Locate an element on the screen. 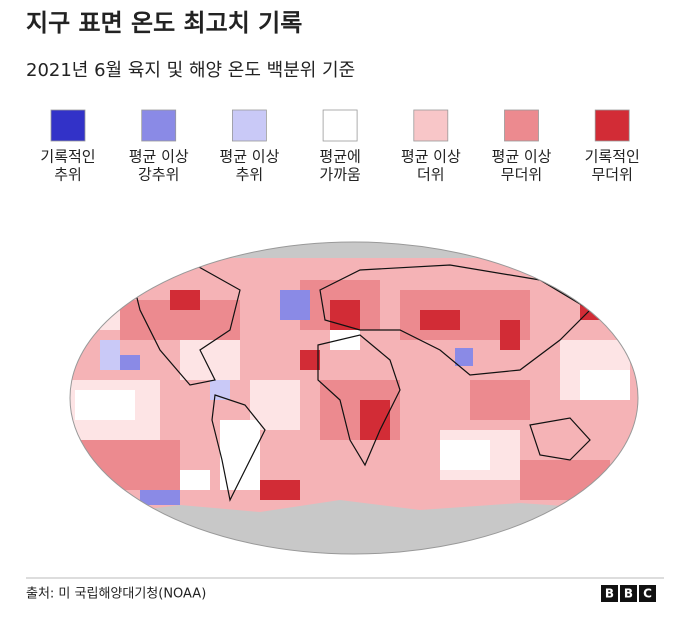  legend-label: 더위 is located at coordinates (431, 175).